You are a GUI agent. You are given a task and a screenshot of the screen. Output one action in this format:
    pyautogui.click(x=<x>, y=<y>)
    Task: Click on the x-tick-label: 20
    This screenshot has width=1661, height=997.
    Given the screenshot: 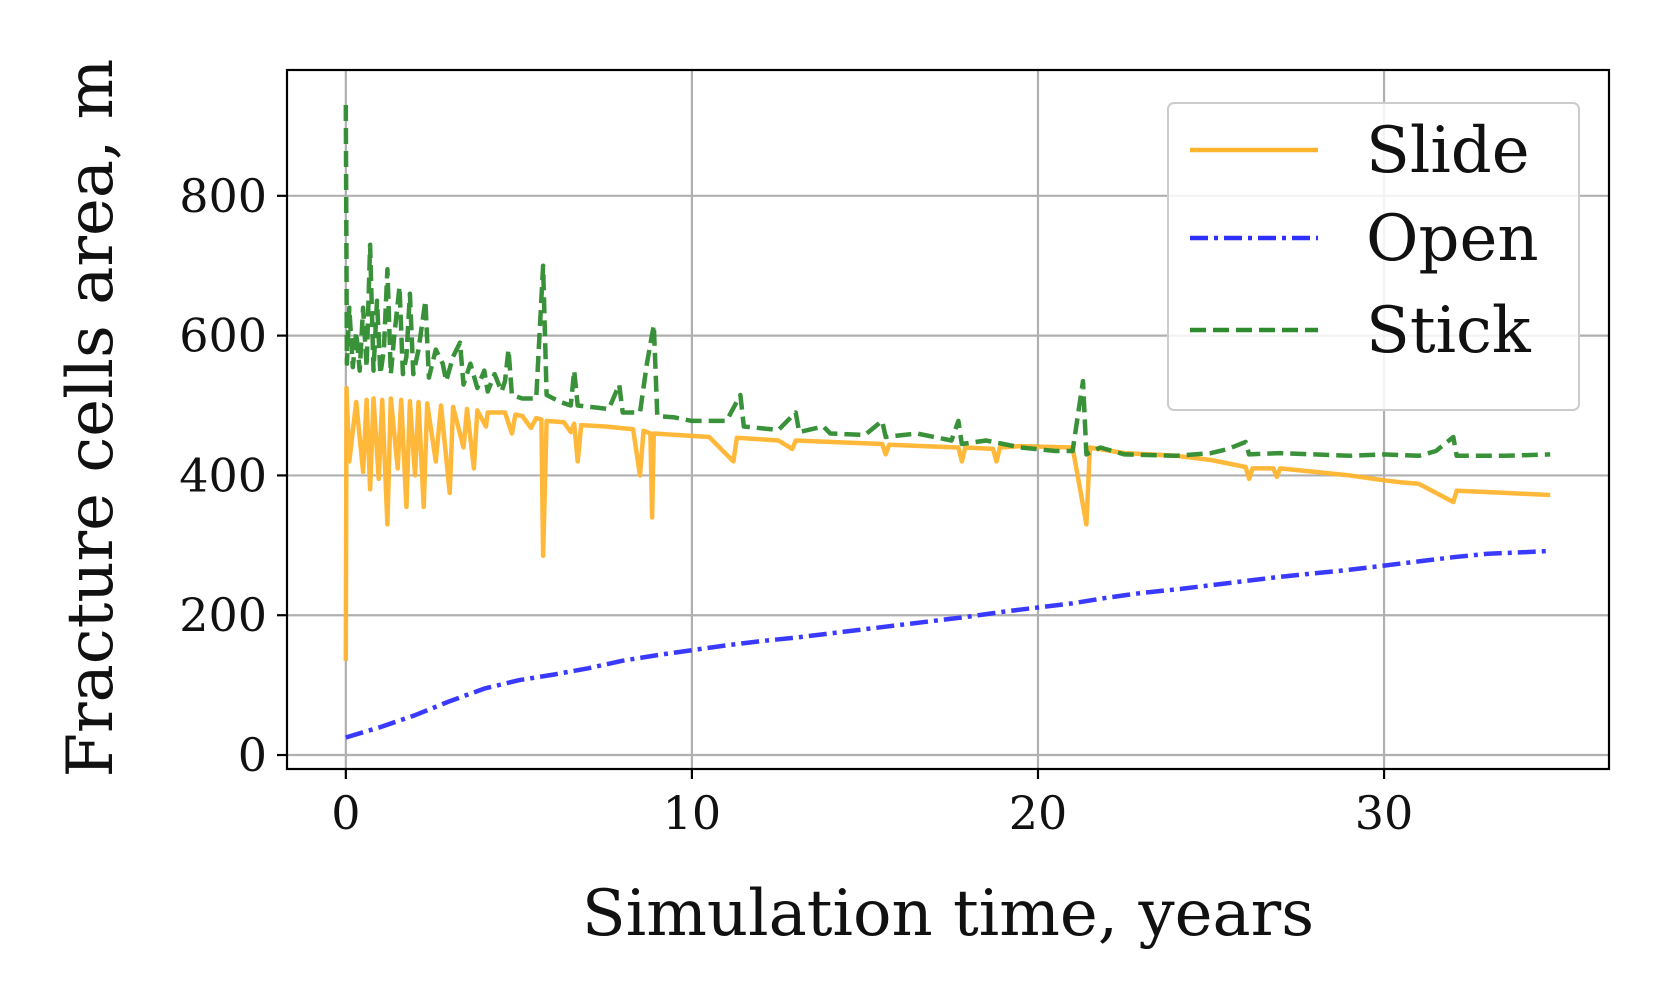 What is the action you would take?
    pyautogui.click(x=1038, y=813)
    